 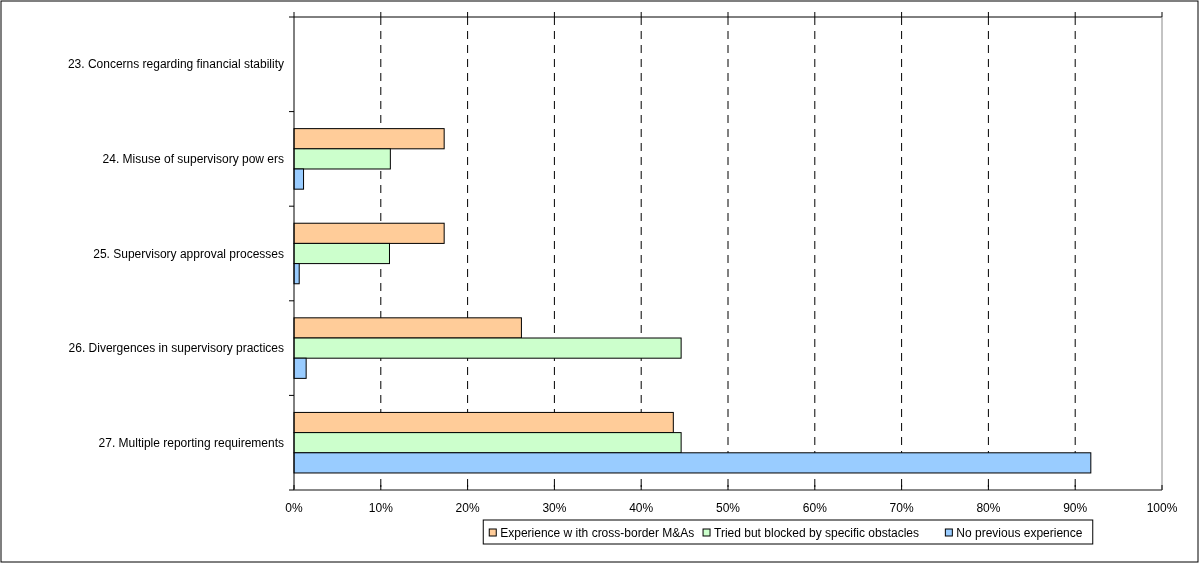 I want to click on x-tick-label: 90%, so click(x=1075, y=508).